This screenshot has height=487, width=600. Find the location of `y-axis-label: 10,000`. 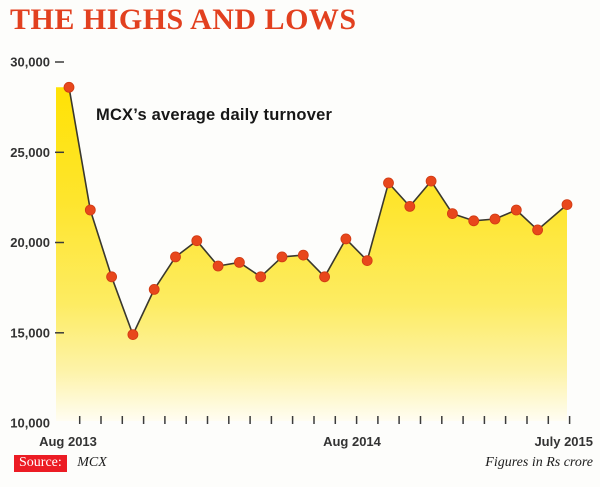

y-axis-label: 10,000 is located at coordinates (30, 423).